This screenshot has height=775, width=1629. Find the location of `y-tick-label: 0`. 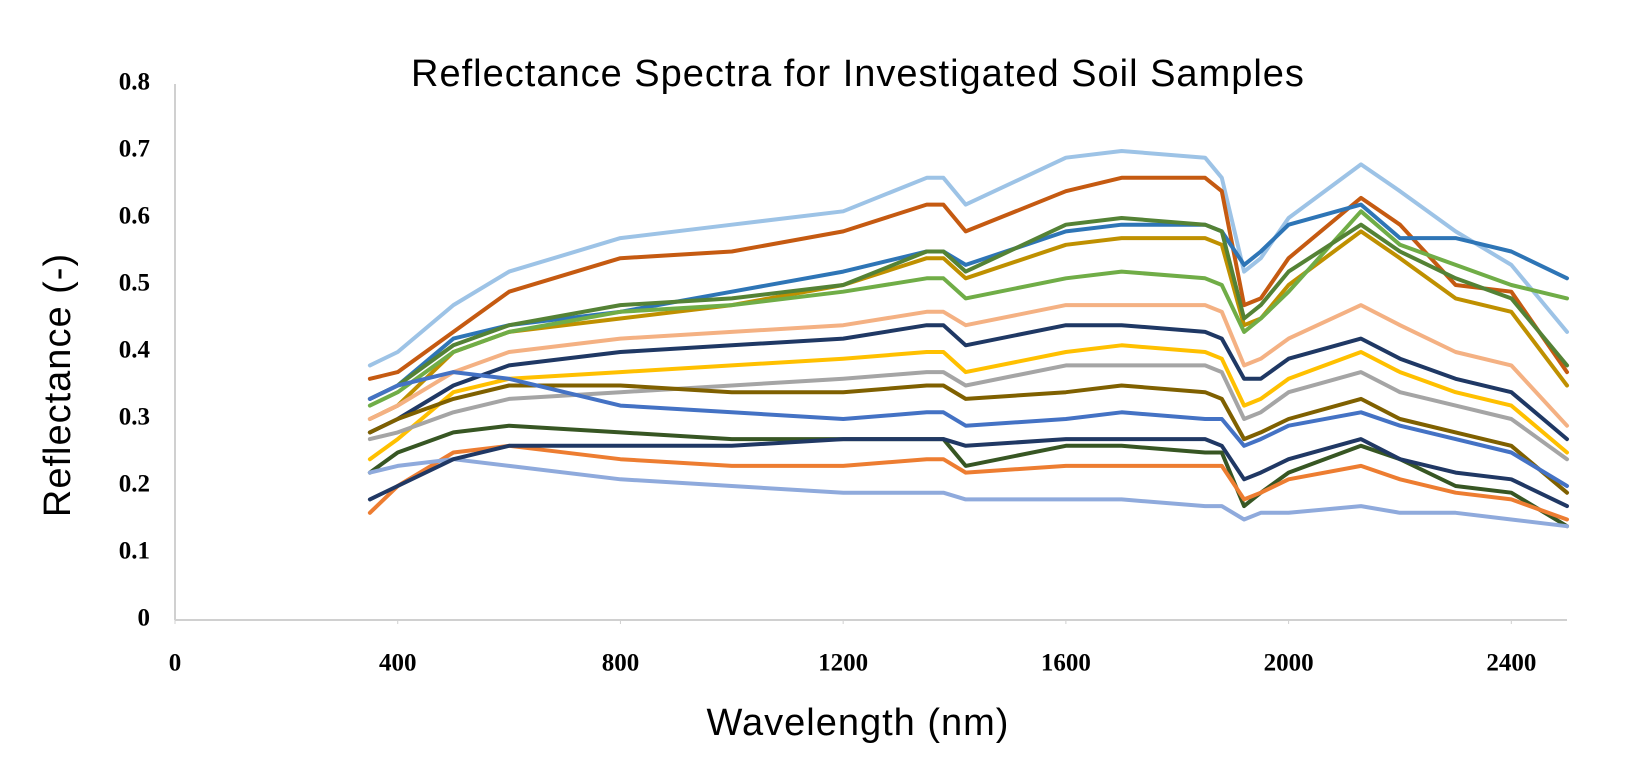

y-tick-label: 0 is located at coordinates (144, 618).